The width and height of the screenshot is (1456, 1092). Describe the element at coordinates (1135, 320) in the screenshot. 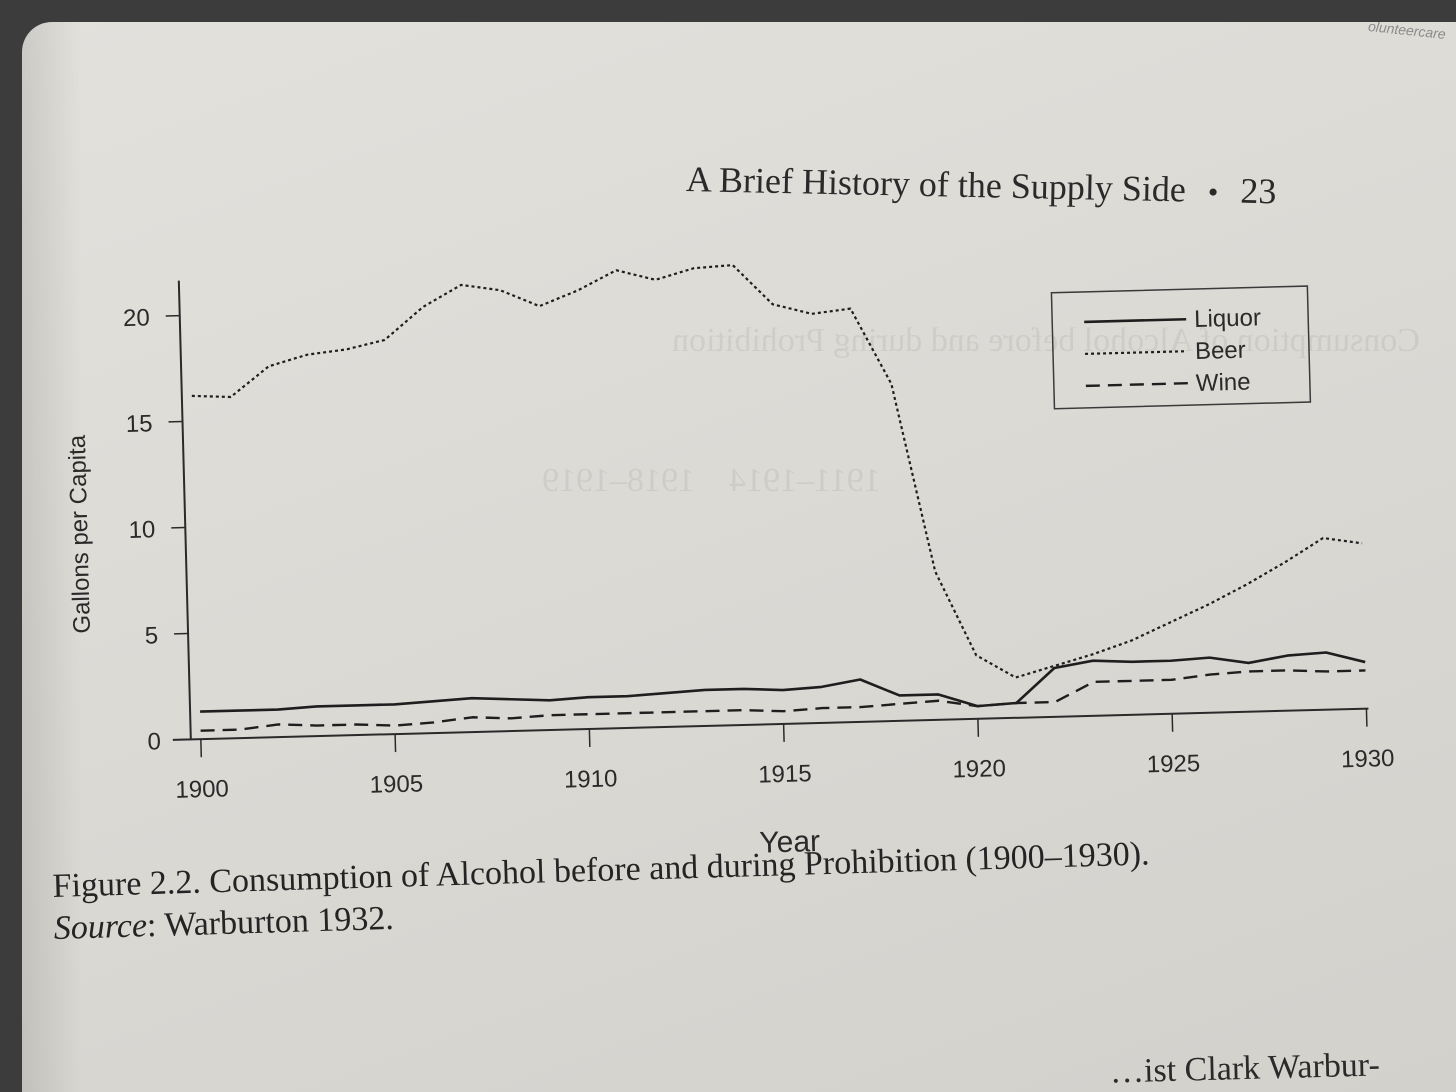

I see `legend-swatch-liquor` at that location.